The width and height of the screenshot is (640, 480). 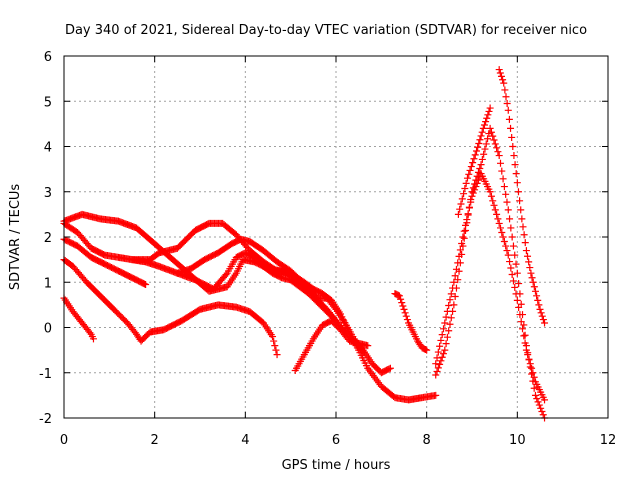 What do you see at coordinates (48, 193) in the screenshot?
I see `y-tick-label: 3` at bounding box center [48, 193].